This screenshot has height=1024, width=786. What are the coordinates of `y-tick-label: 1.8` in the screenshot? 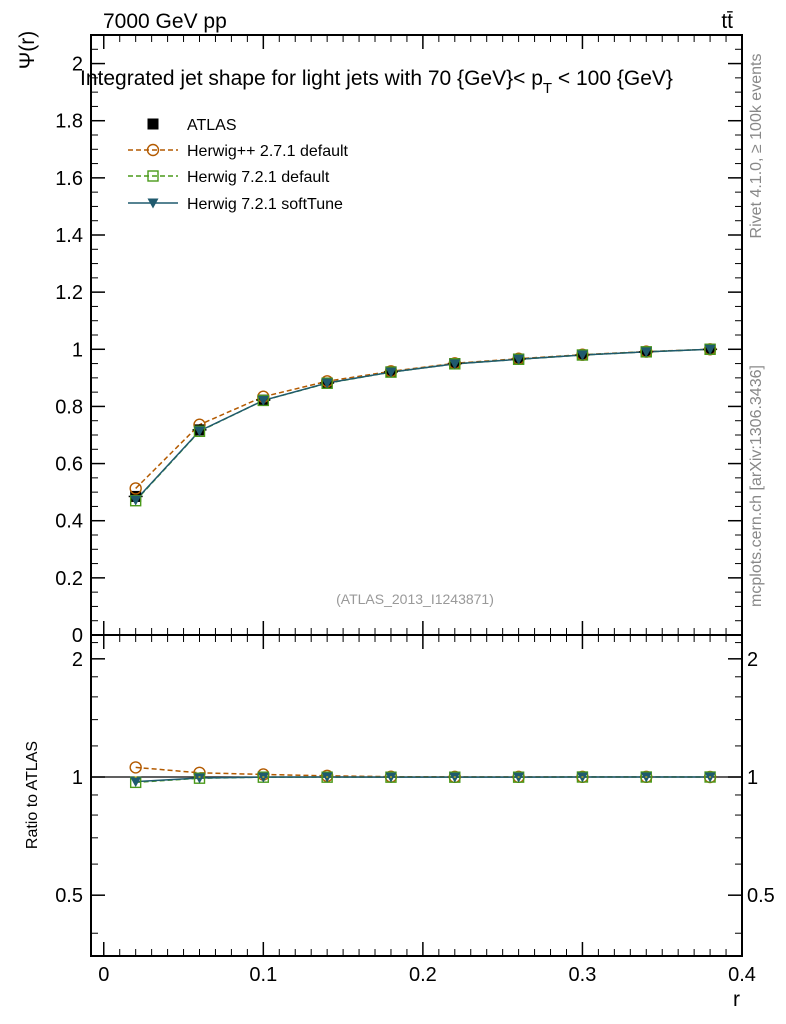 It's located at (69, 122).